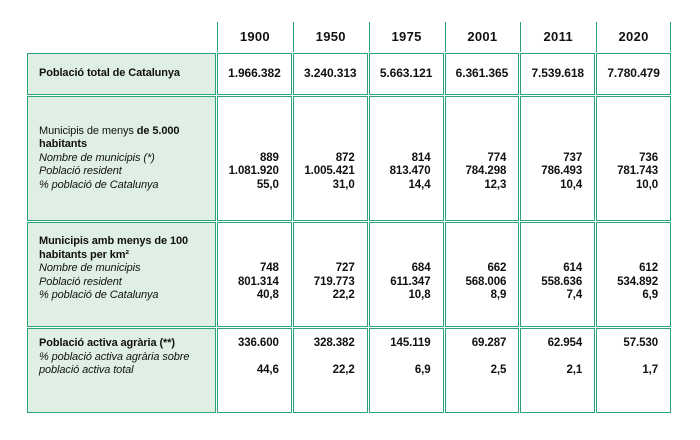 This screenshot has width=700, height=440. I want to click on cell-value: 1,7, so click(650, 370).